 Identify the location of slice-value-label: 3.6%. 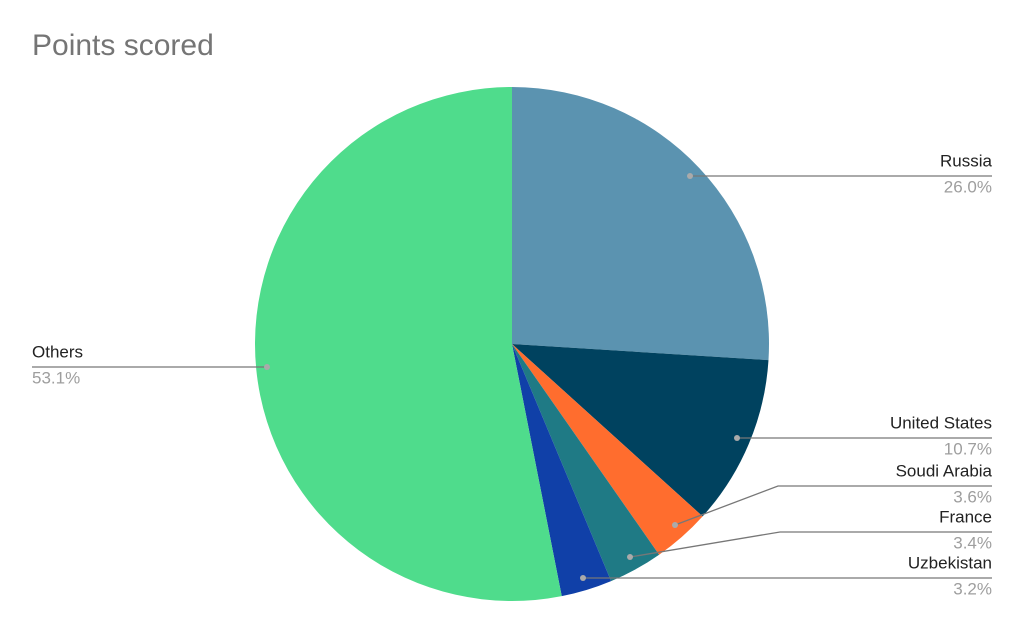
(972, 496).